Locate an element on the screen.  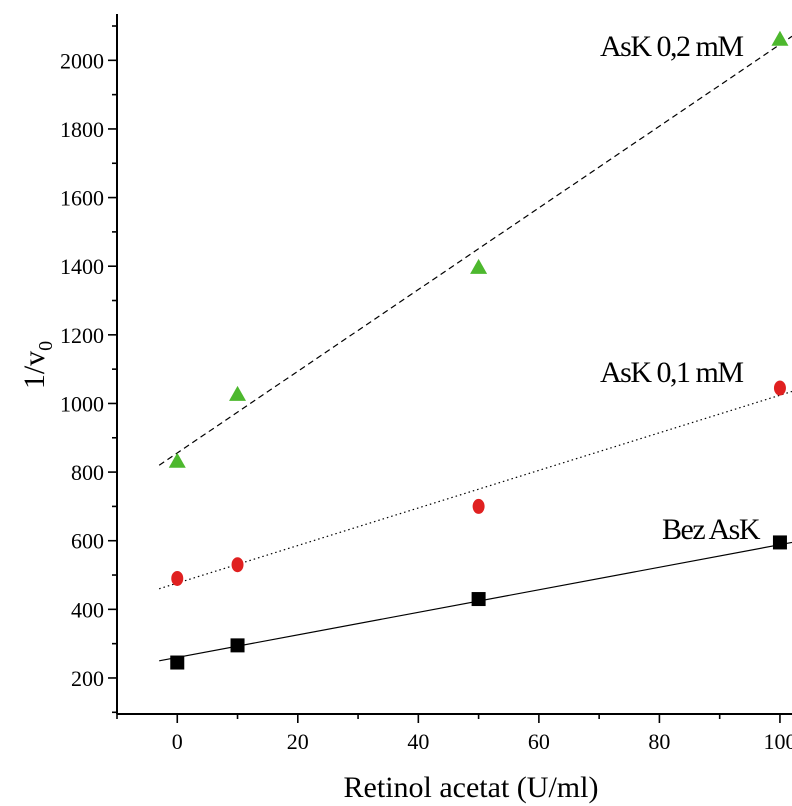
y-tick-label: 2000 is located at coordinates (82, 60).